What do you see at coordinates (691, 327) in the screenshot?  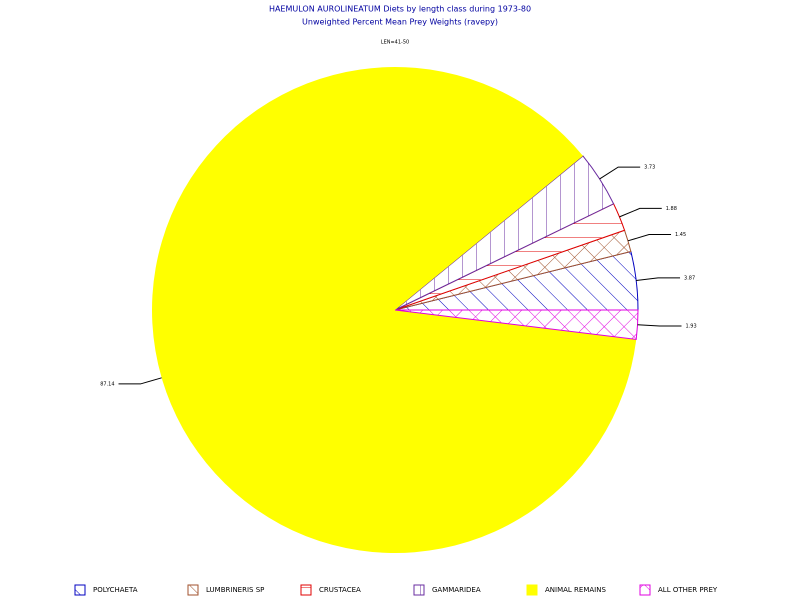 I see `data-label: 1.93` at bounding box center [691, 327].